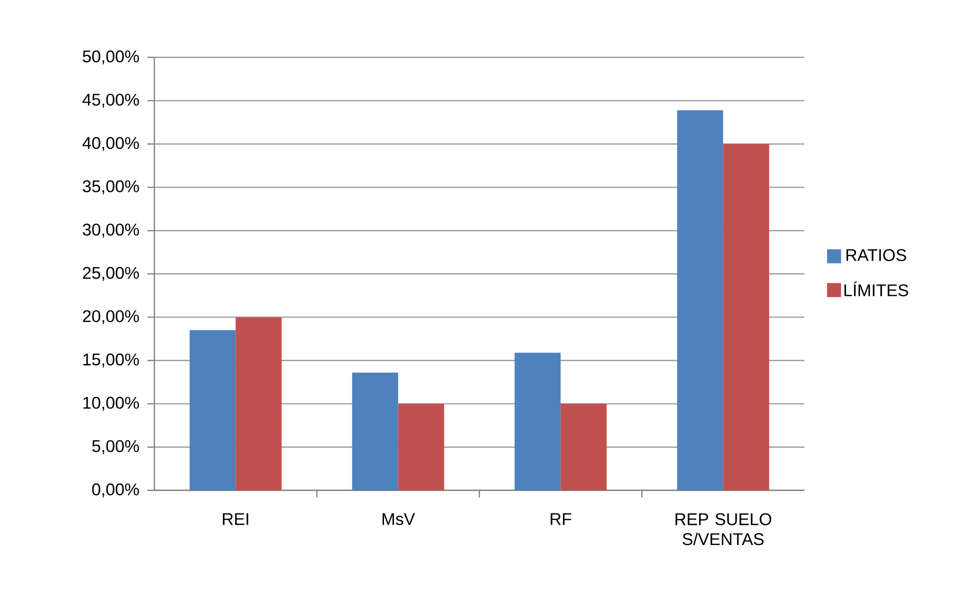  What do you see at coordinates (110, 231) in the screenshot?
I see `y-tick-label: 30,00%` at bounding box center [110, 231].